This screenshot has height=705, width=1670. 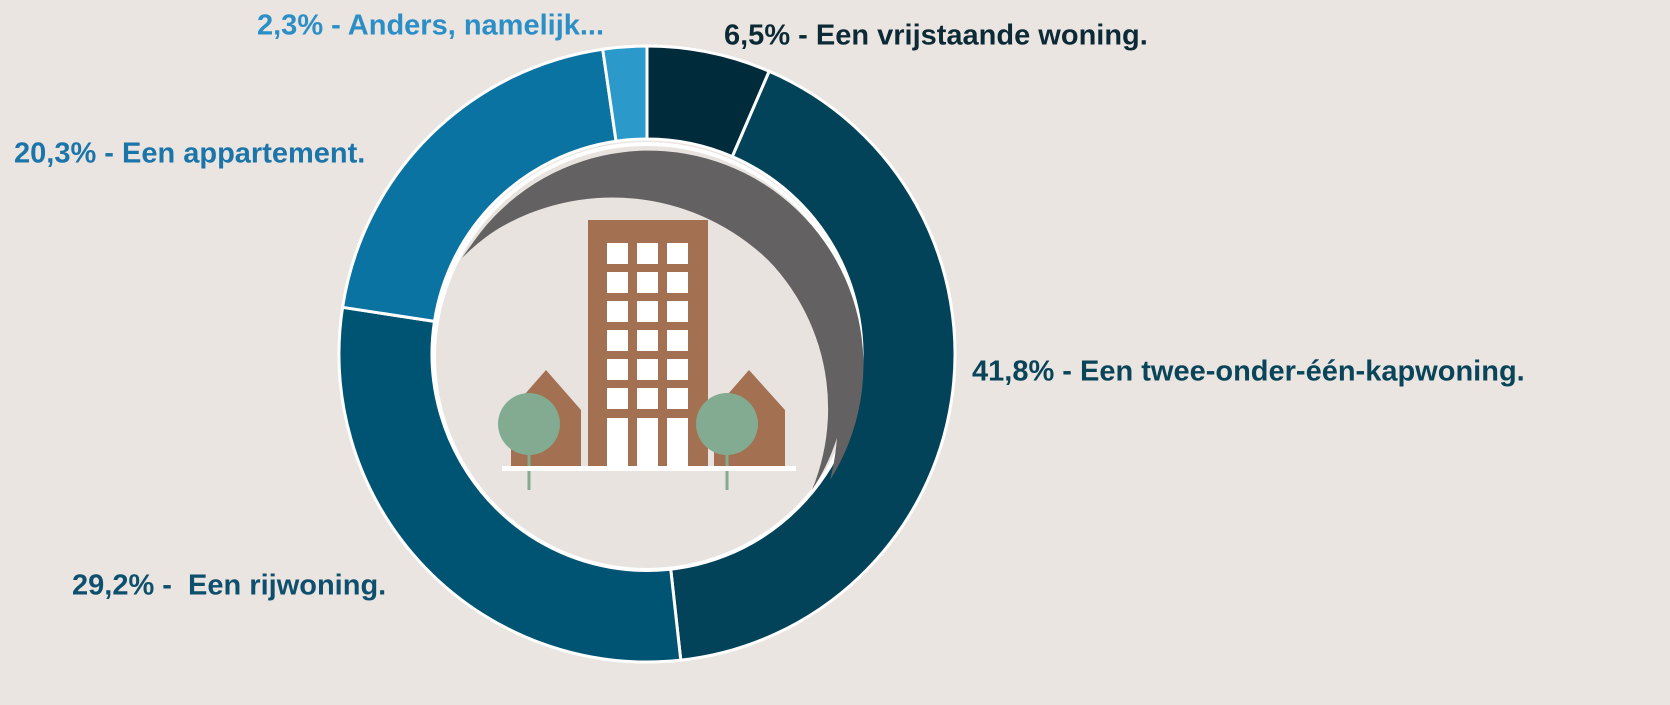 I want to click on shadow-arc, so click(x=666, y=315).